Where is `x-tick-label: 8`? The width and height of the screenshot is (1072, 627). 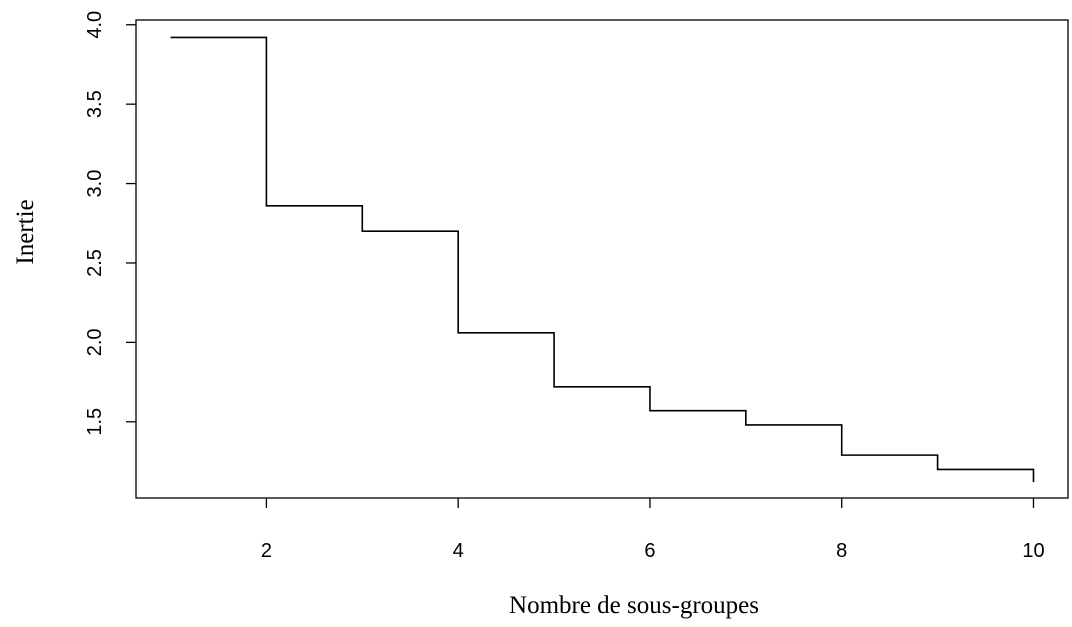 x-tick-label: 8 is located at coordinates (841, 551).